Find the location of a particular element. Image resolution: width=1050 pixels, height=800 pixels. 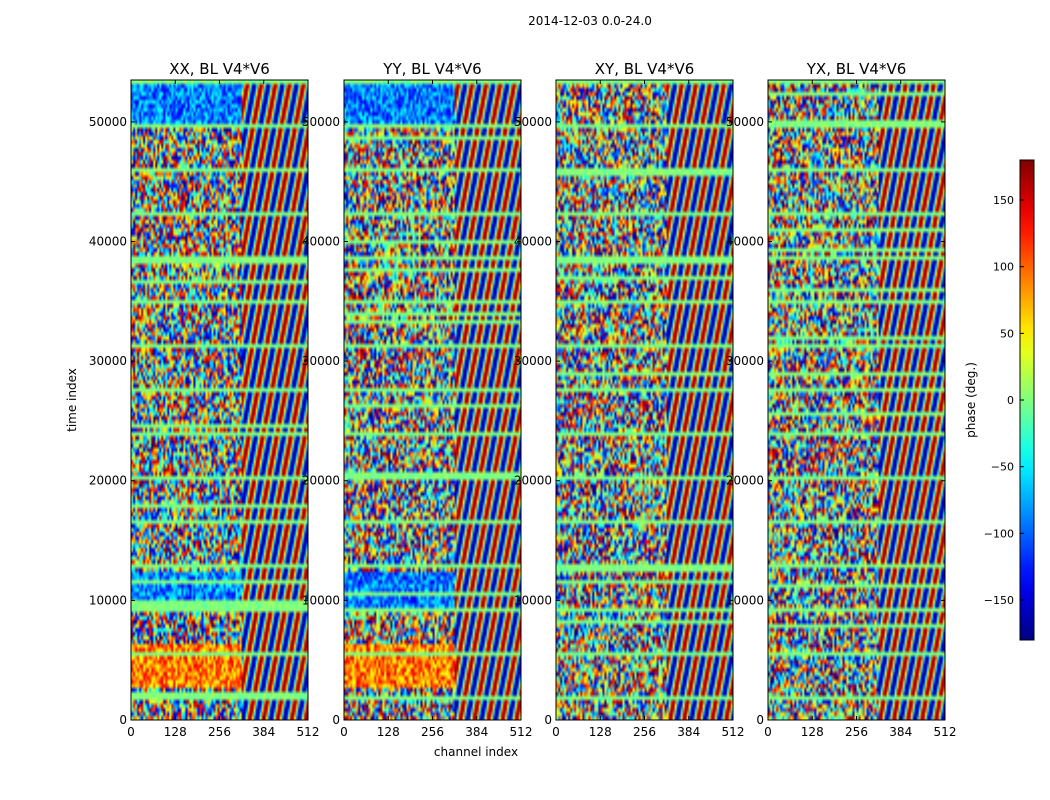

colorbar-tick-label: −150 is located at coordinates (999, 600).